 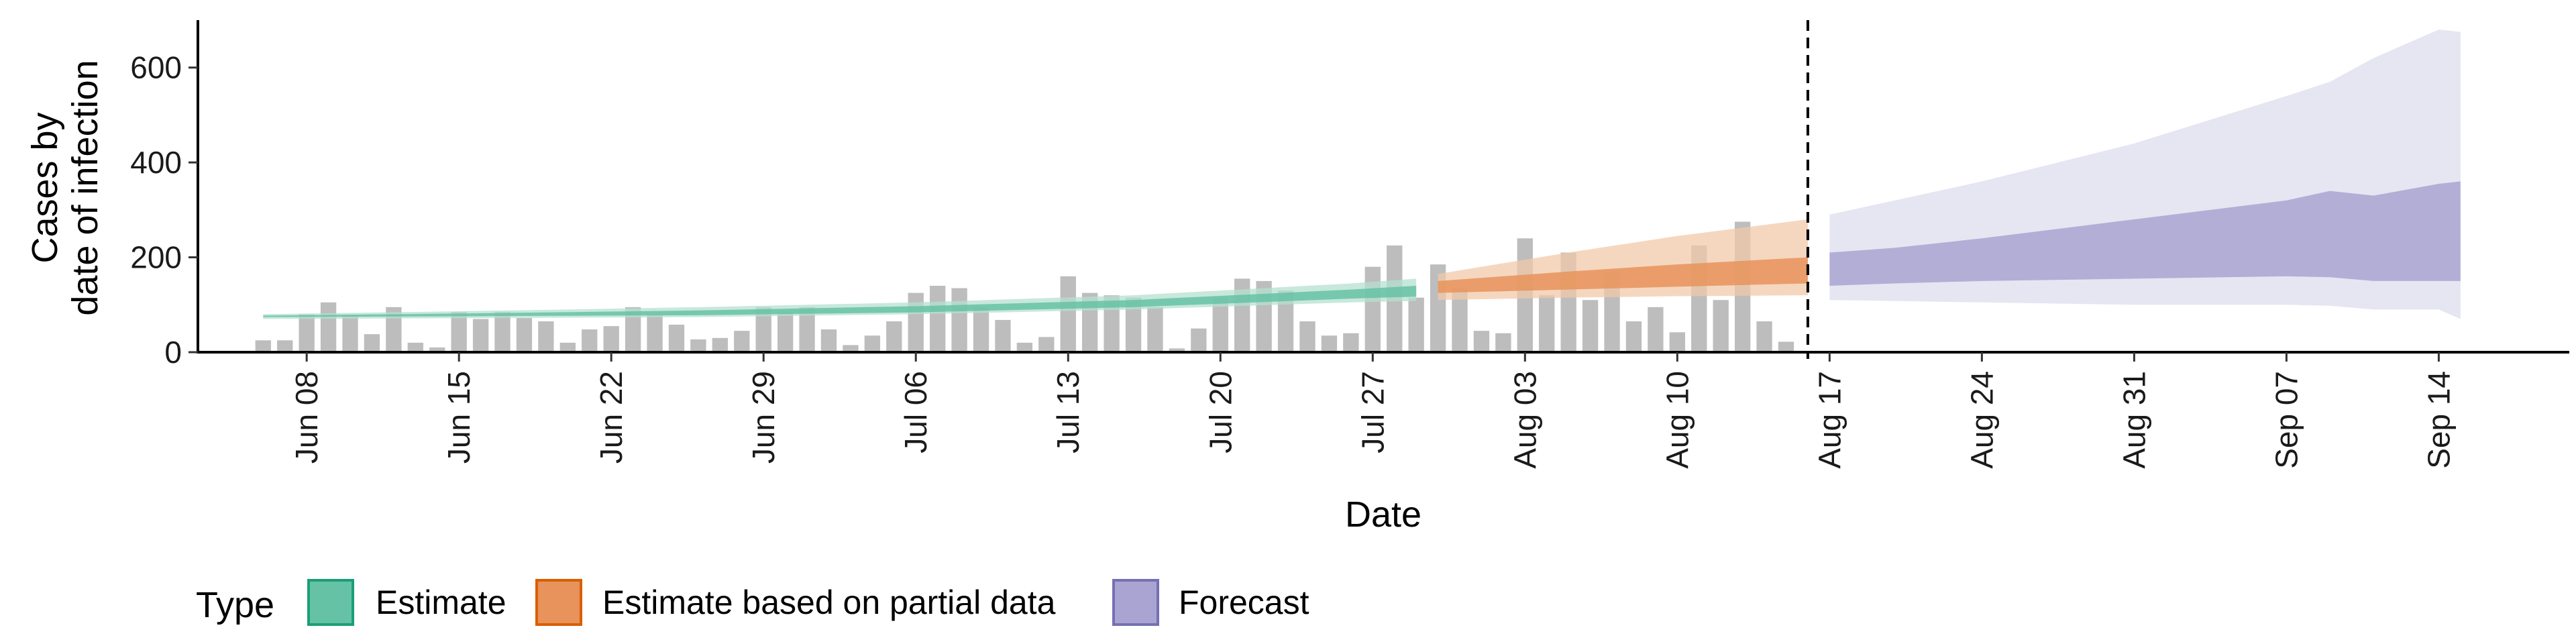 I want to click on x-tick-label: Aug 17, so click(x=1829, y=420).